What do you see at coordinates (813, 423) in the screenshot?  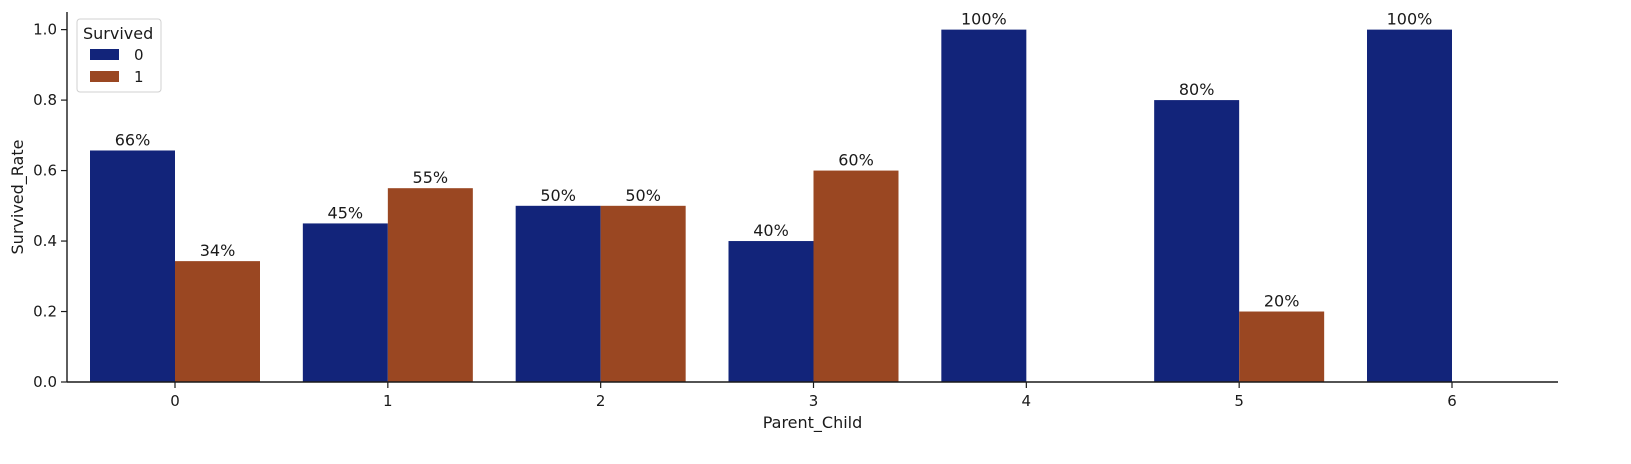 I see `x-axis-label: Parent_Child` at bounding box center [813, 423].